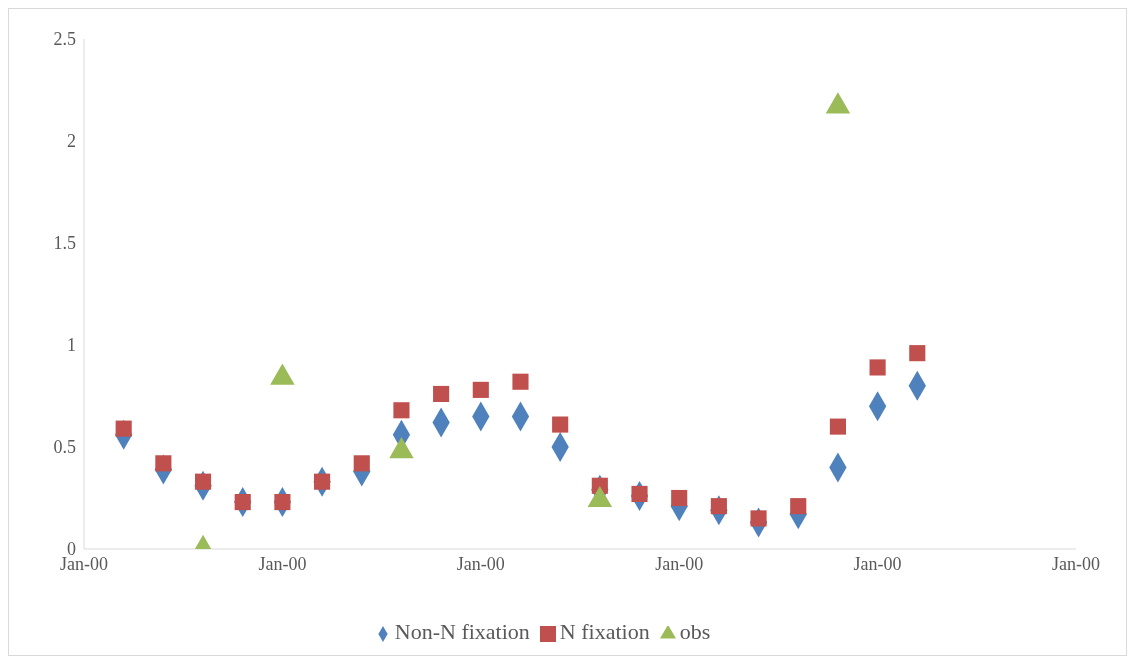 The width and height of the screenshot is (1135, 664). What do you see at coordinates (462, 631) in the screenshot?
I see `legend-label: Non-N fixation` at bounding box center [462, 631].